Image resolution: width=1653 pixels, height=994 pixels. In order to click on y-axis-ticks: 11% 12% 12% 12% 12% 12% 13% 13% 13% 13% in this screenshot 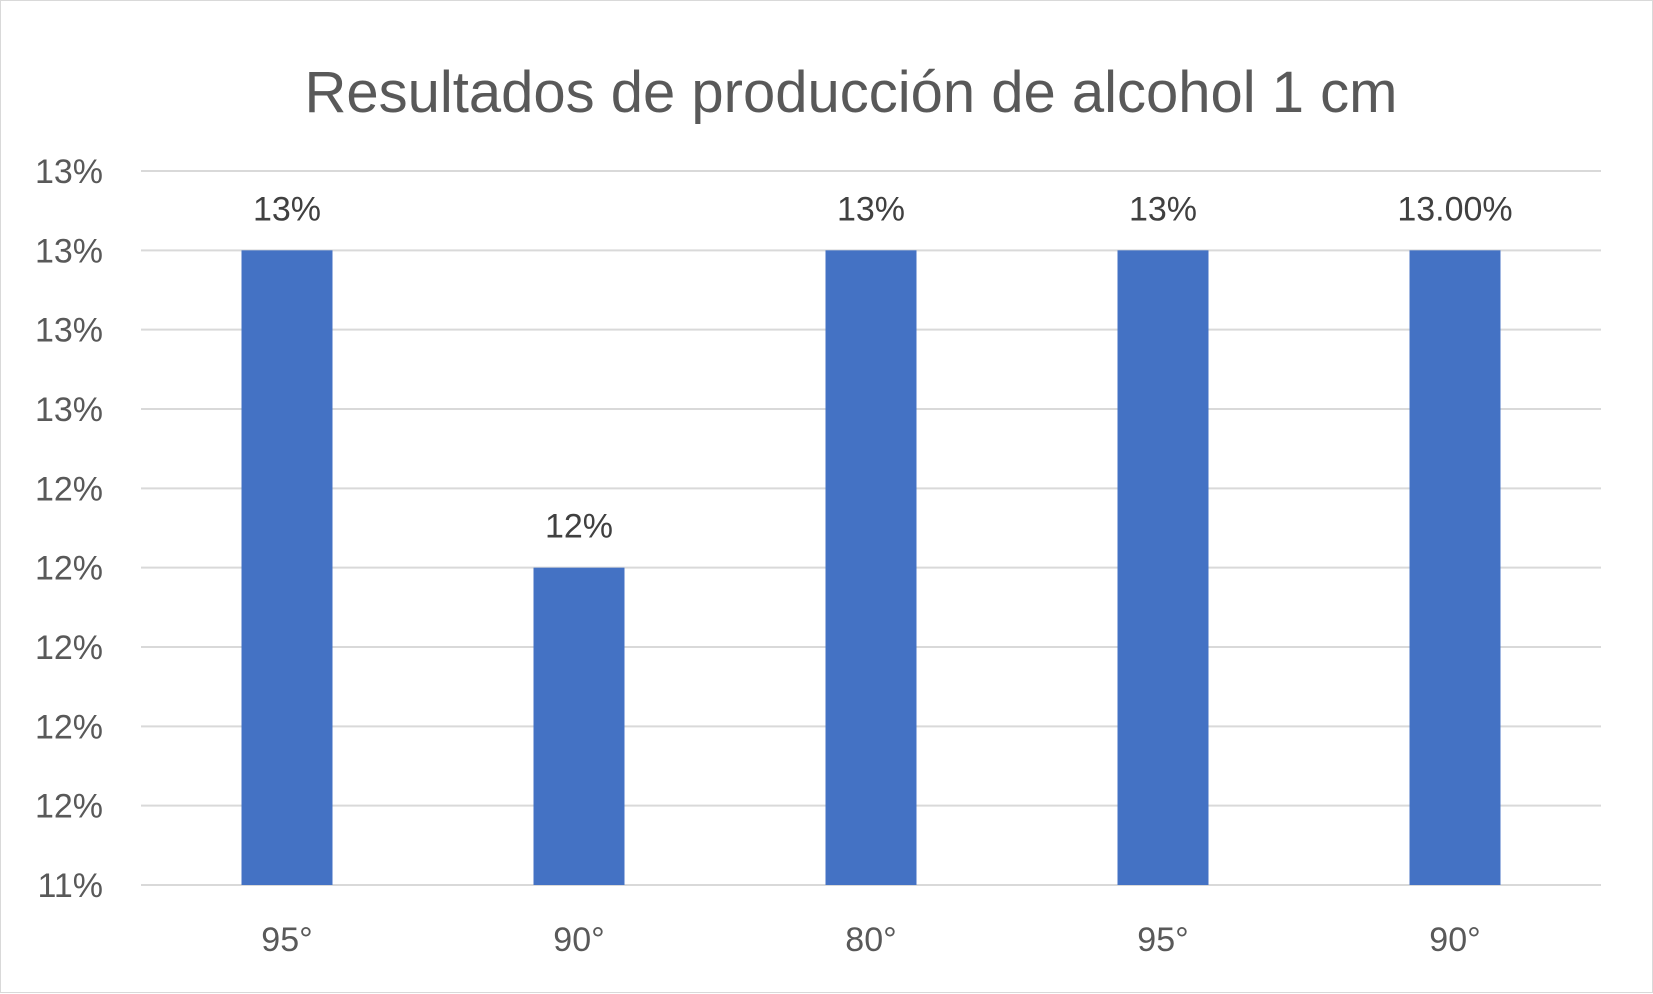, I will do `click(69, 529)`.